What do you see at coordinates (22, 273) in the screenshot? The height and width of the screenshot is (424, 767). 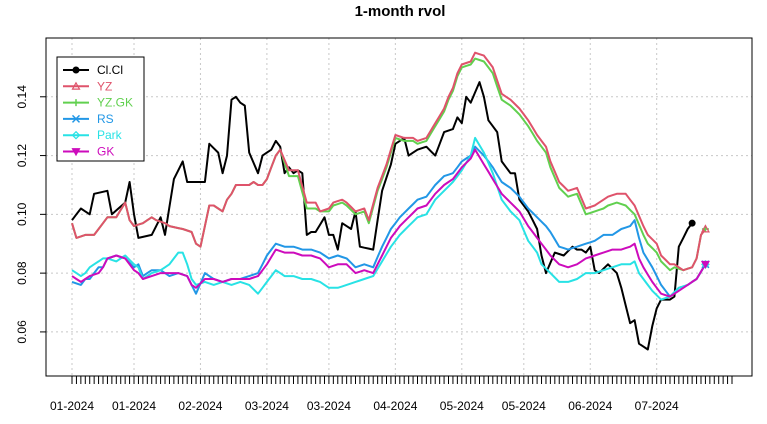 I see `y-tick-label: 0.08` at bounding box center [22, 273].